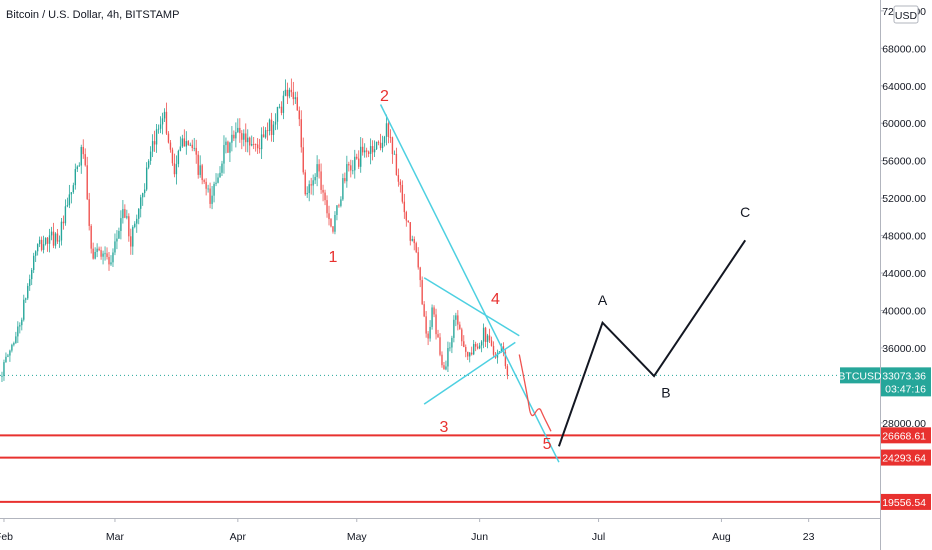 The height and width of the screenshot is (550, 932). I want to click on price-tick-label: 48000.00, so click(904, 237).